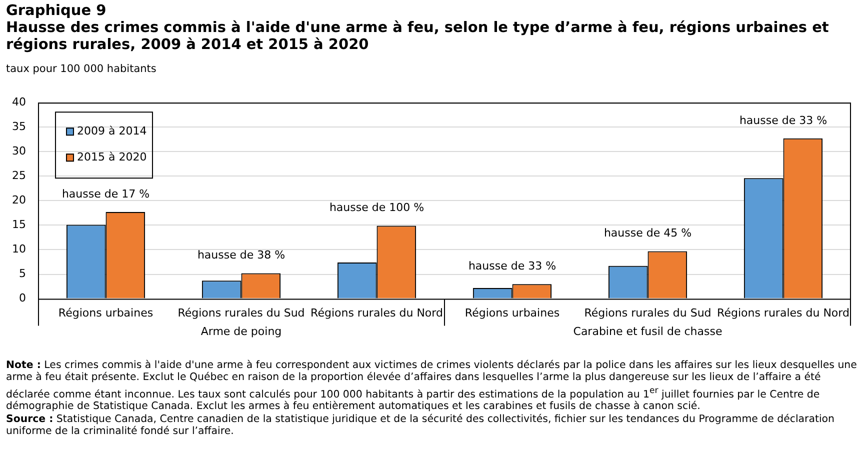  Describe the element at coordinates (19, 200) in the screenshot. I see `y-tick-label: 20` at that location.